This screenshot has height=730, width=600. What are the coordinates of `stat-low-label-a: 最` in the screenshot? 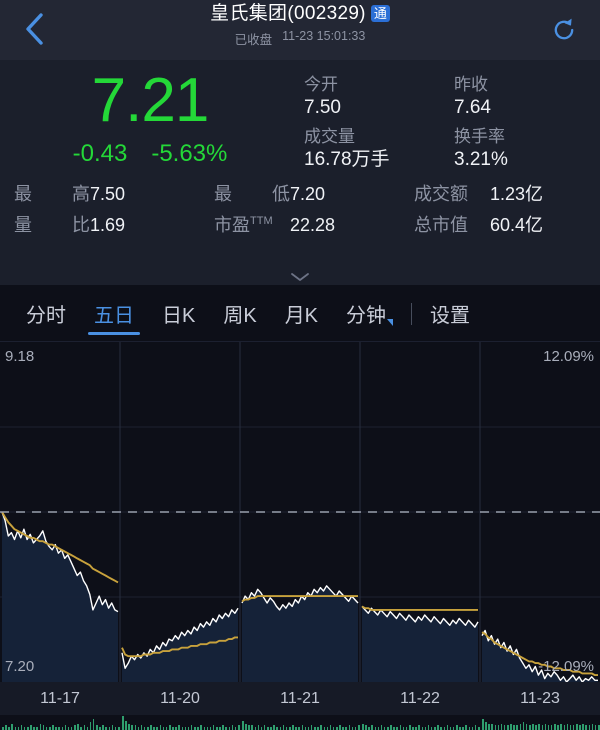 It's located at (223, 194).